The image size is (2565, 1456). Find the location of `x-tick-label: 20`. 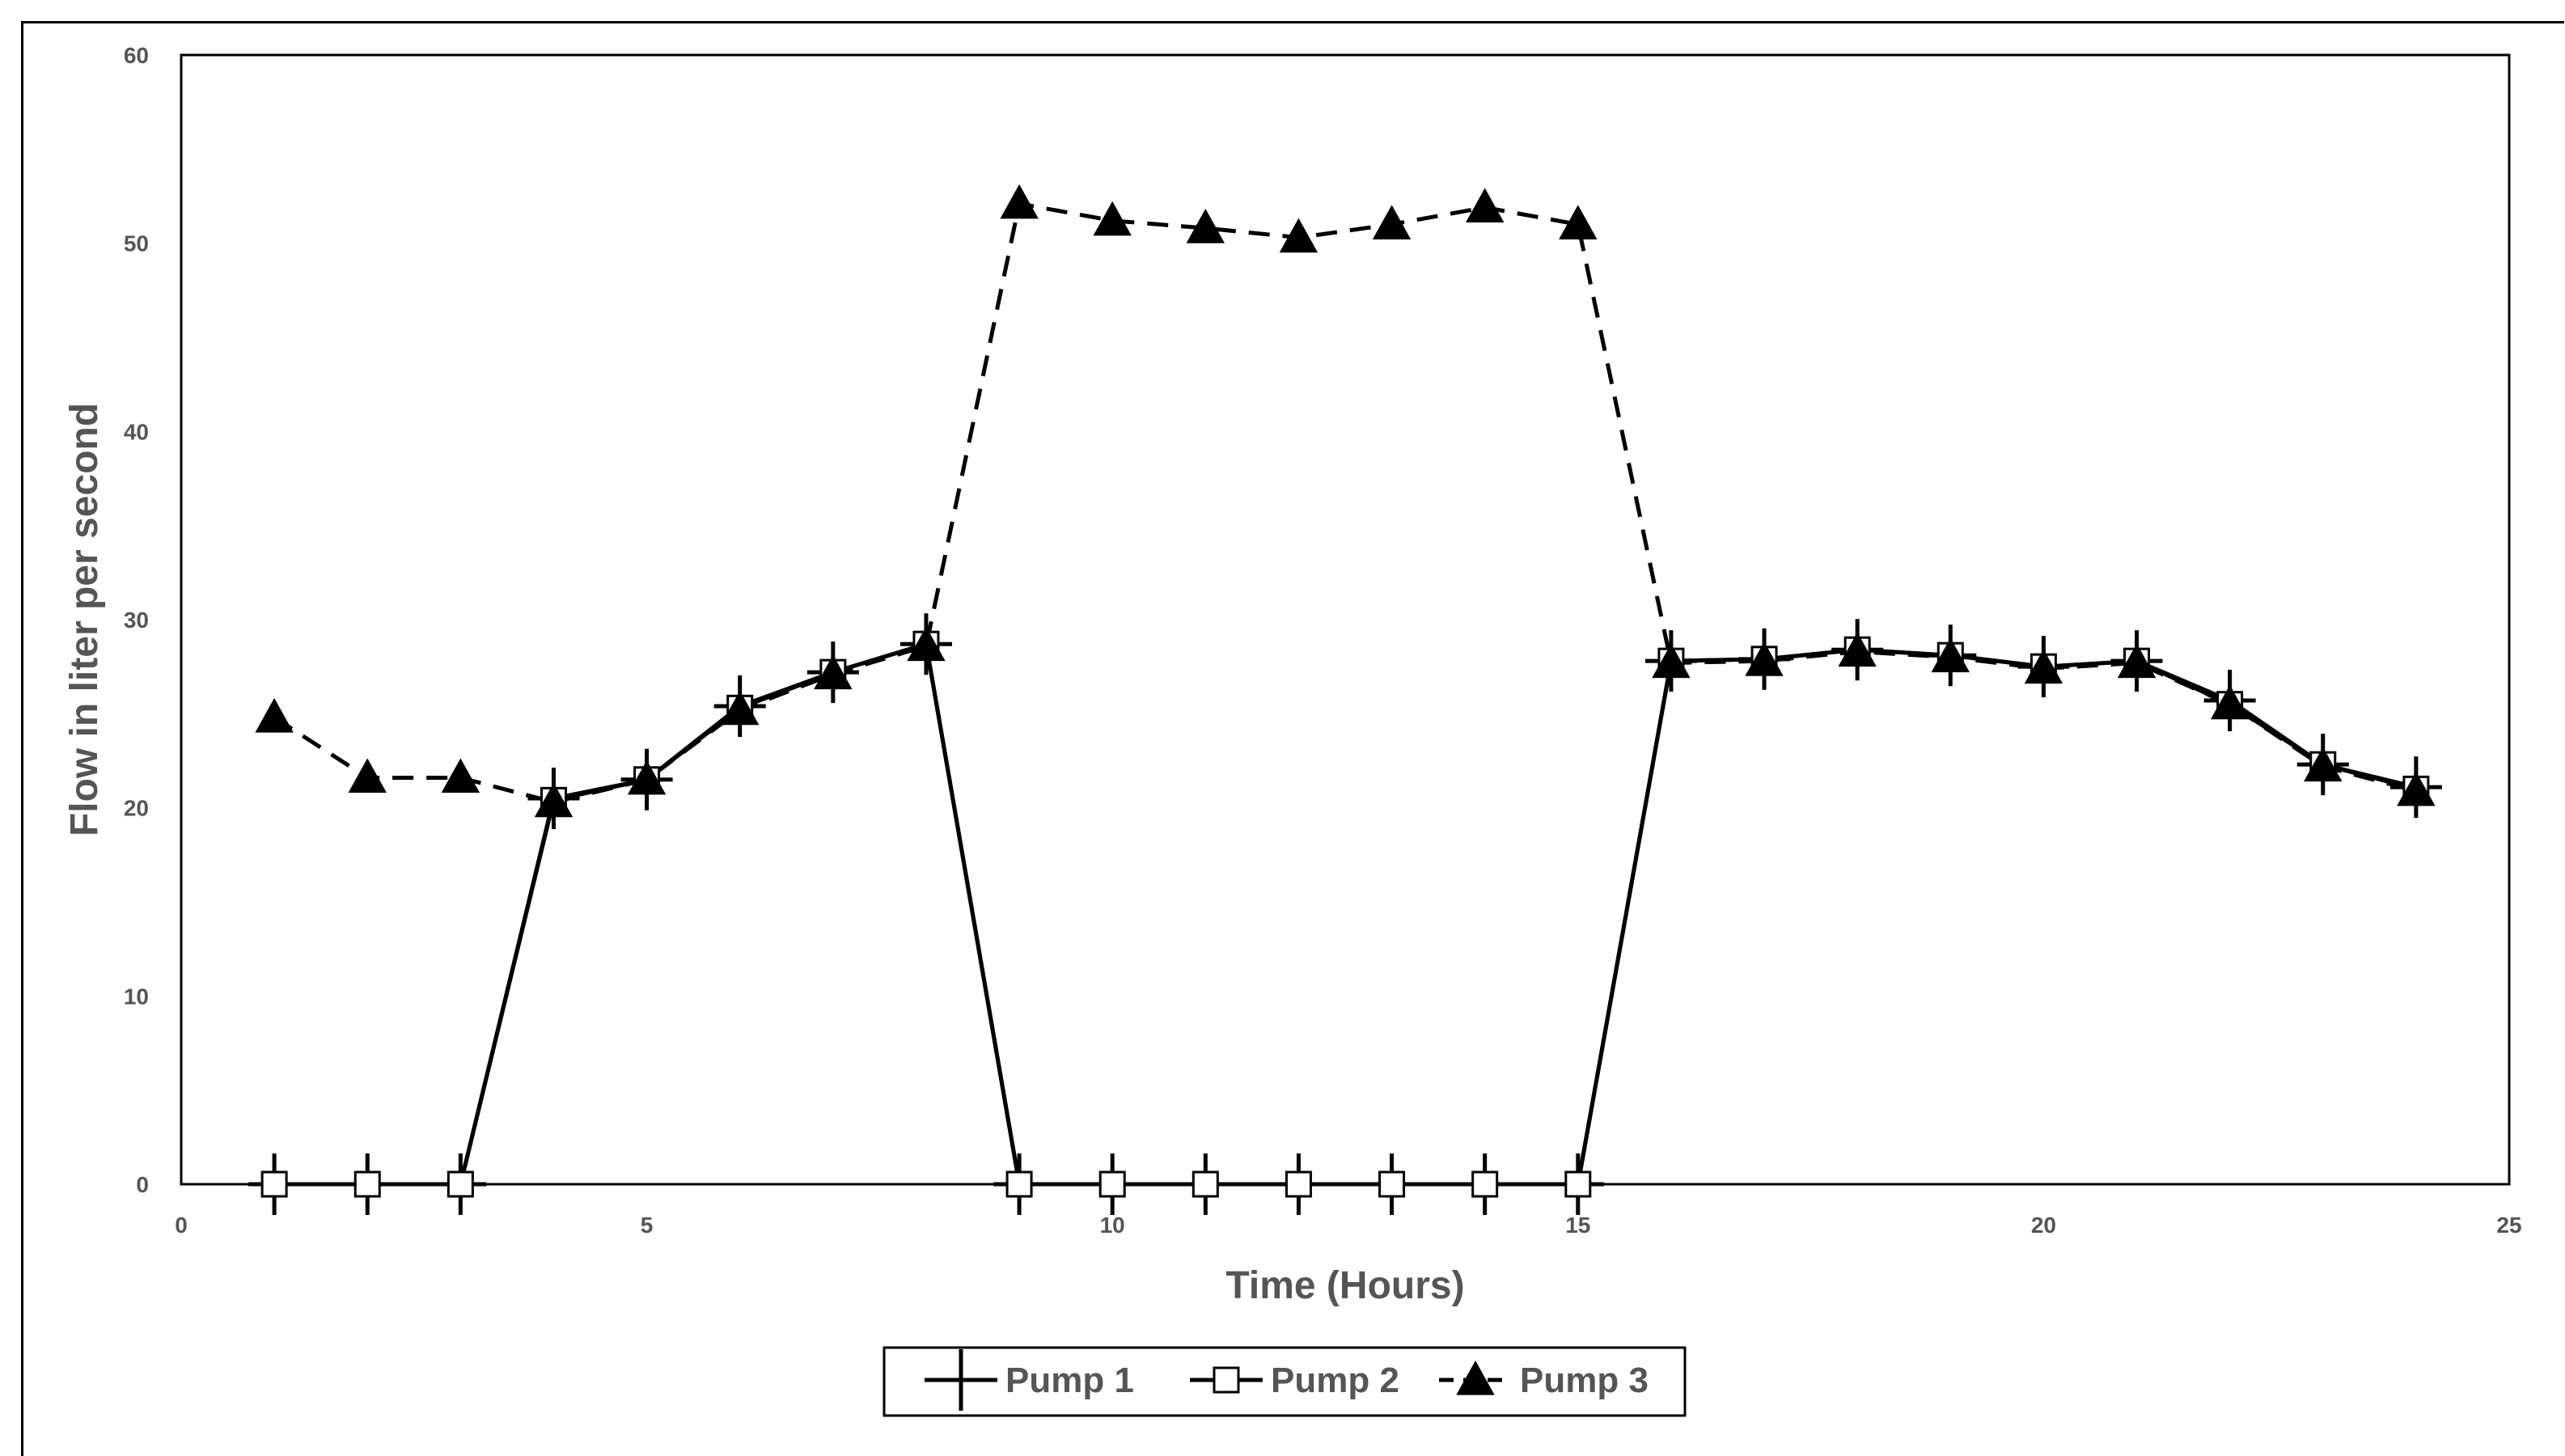

x-tick-label: 20 is located at coordinates (2043, 1225).